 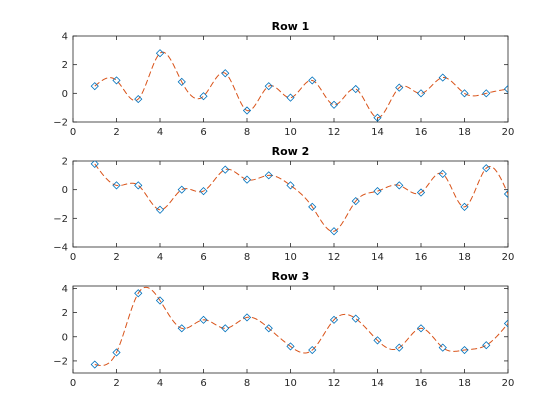 I want to click on chart-title: Row 3, so click(x=291, y=276).